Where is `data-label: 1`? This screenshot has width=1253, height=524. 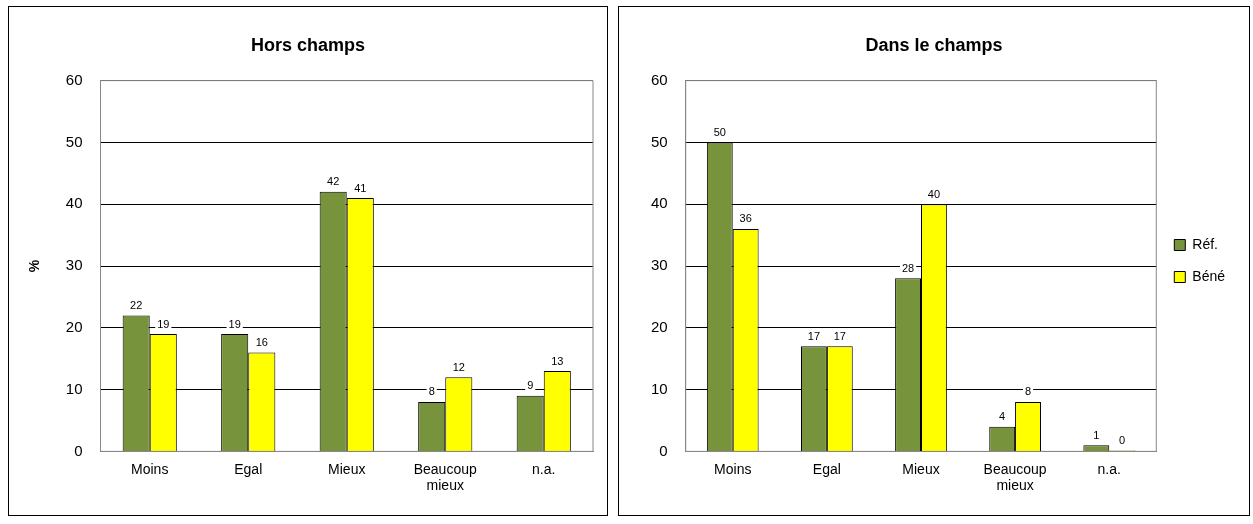 data-label: 1 is located at coordinates (1096, 434).